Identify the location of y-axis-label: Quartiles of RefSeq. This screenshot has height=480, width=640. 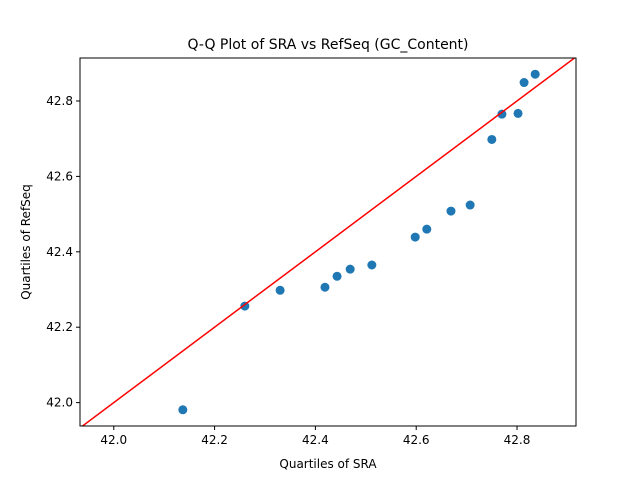
(26, 242).